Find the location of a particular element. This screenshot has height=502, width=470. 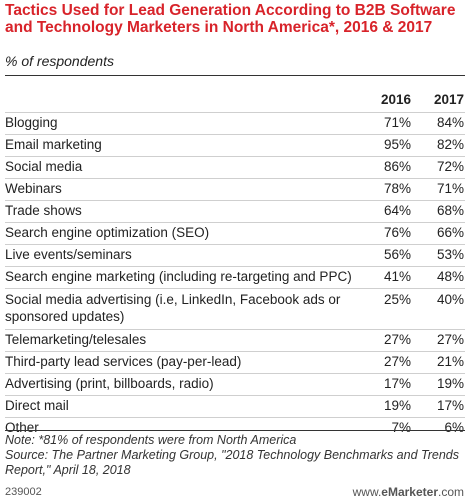

value-2017: 17% is located at coordinates (450, 405).